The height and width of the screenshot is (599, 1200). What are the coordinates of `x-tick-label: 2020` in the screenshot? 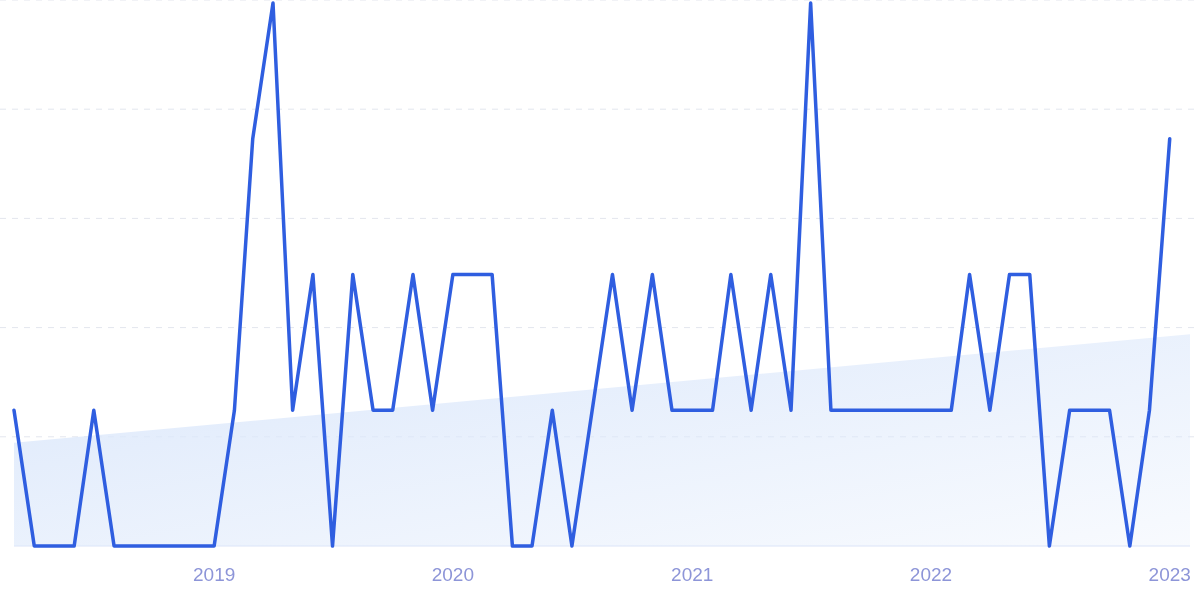 It's located at (453, 574).